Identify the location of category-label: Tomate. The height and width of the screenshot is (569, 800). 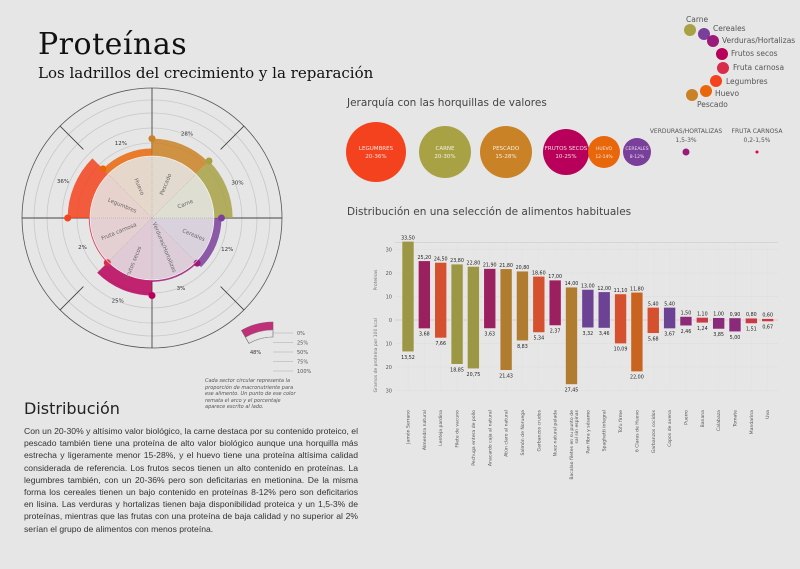
(736, 419).